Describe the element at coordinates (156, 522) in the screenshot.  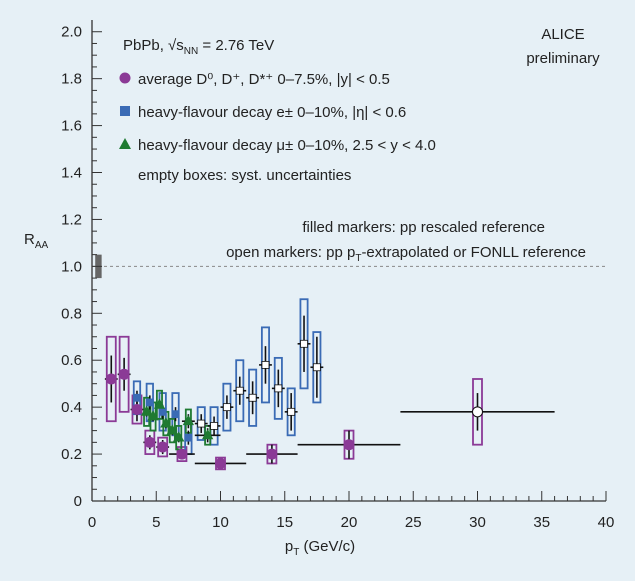
I see `x-tick-label: 5` at that location.